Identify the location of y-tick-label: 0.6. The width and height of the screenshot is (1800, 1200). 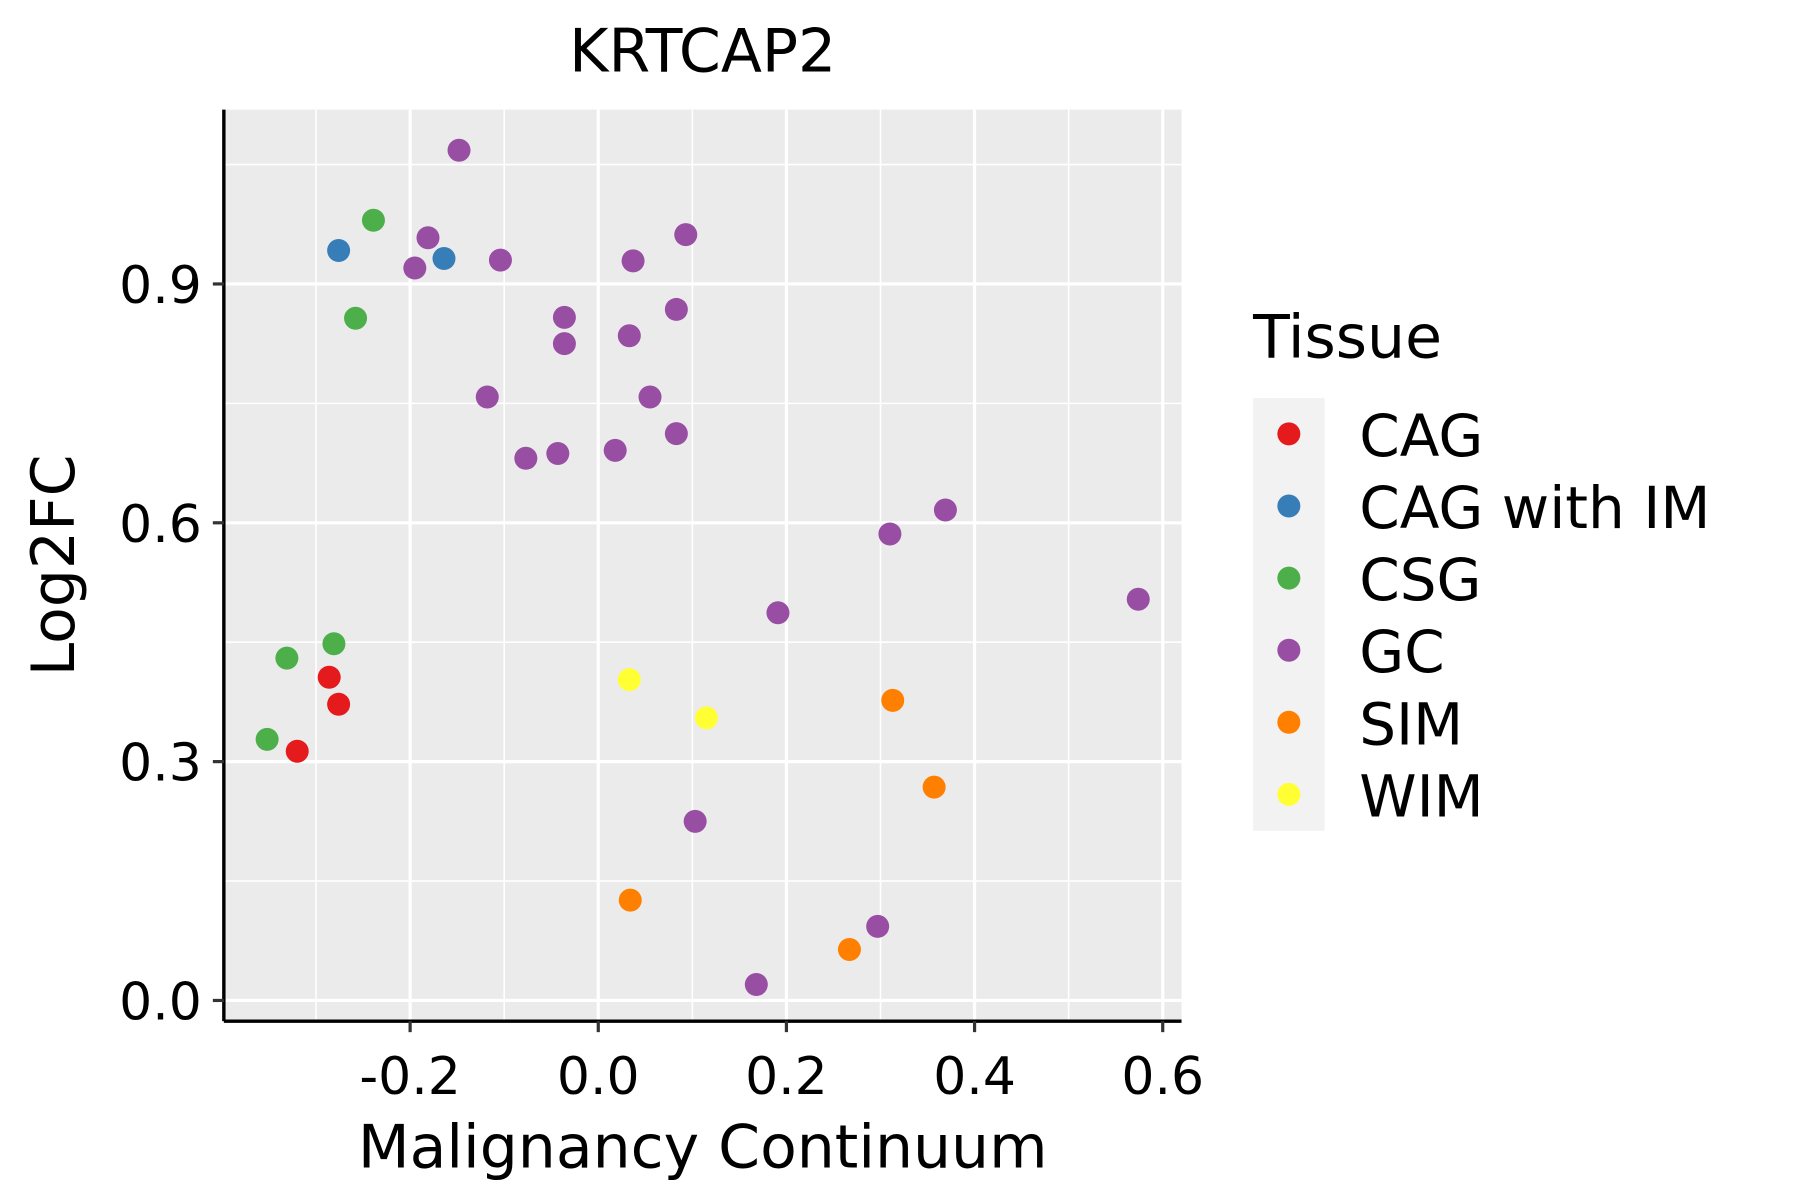
(160, 525).